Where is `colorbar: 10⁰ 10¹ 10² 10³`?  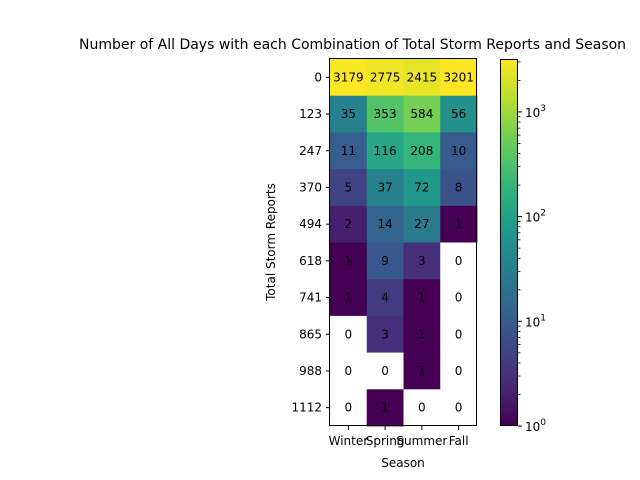 colorbar: 10⁰ 10¹ 10² 10³ is located at coordinates (523, 246).